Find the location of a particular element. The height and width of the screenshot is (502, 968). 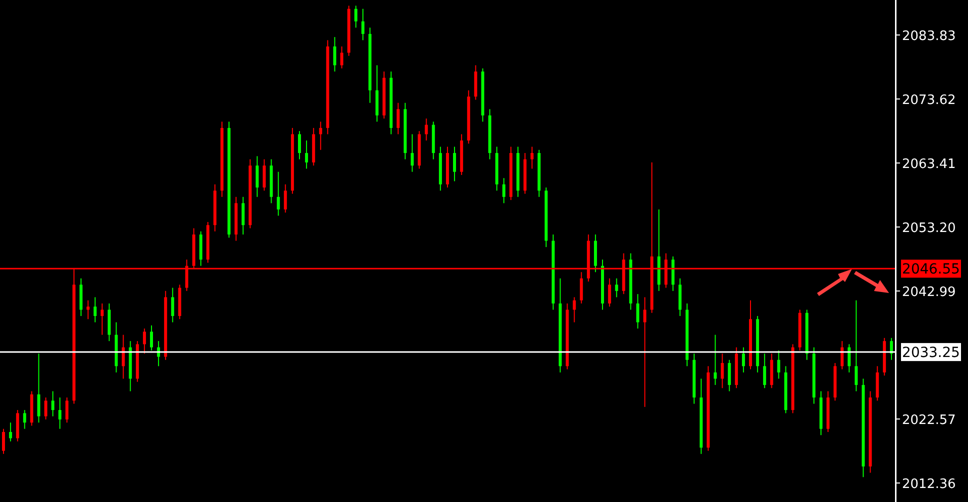

y-tick-label: 2012.36 is located at coordinates (929, 484).